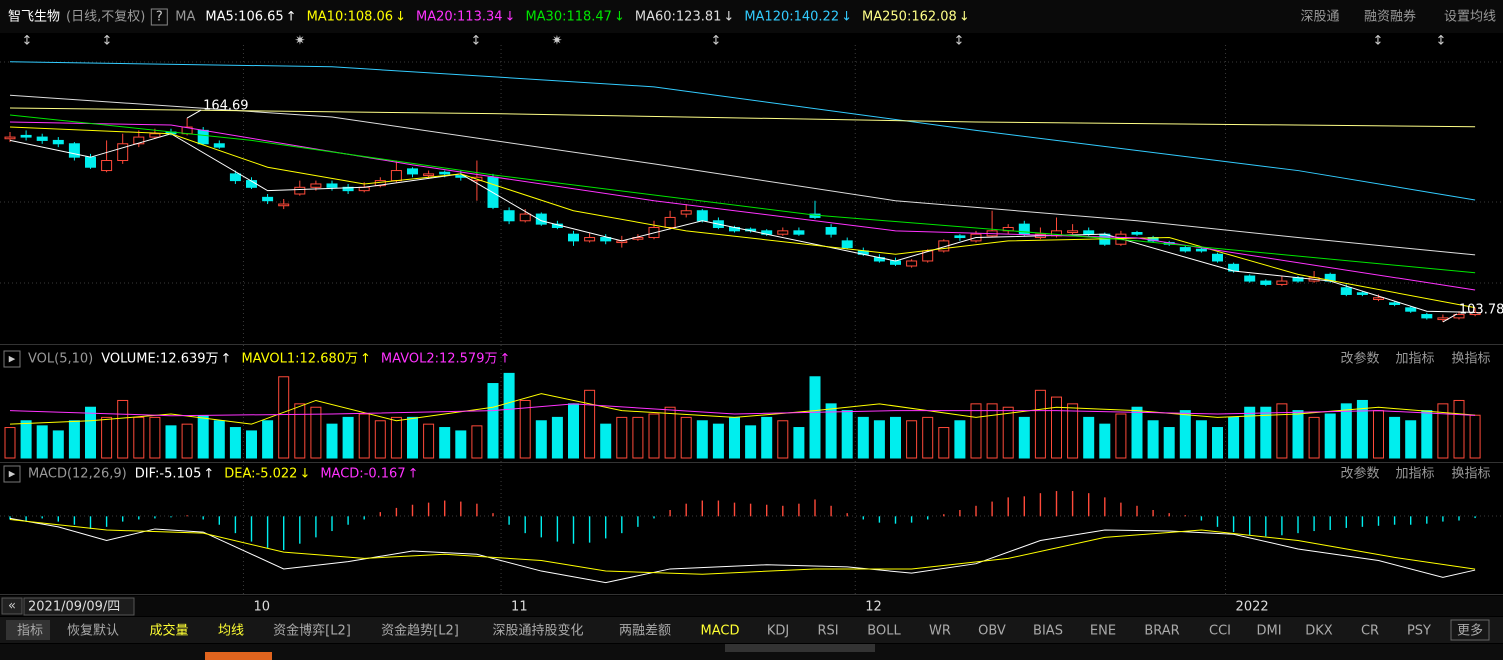 Image resolution: width=1503 pixels, height=660 pixels. What do you see at coordinates (1419, 631) in the screenshot?
I see `indicator-tab: PSY` at bounding box center [1419, 631].